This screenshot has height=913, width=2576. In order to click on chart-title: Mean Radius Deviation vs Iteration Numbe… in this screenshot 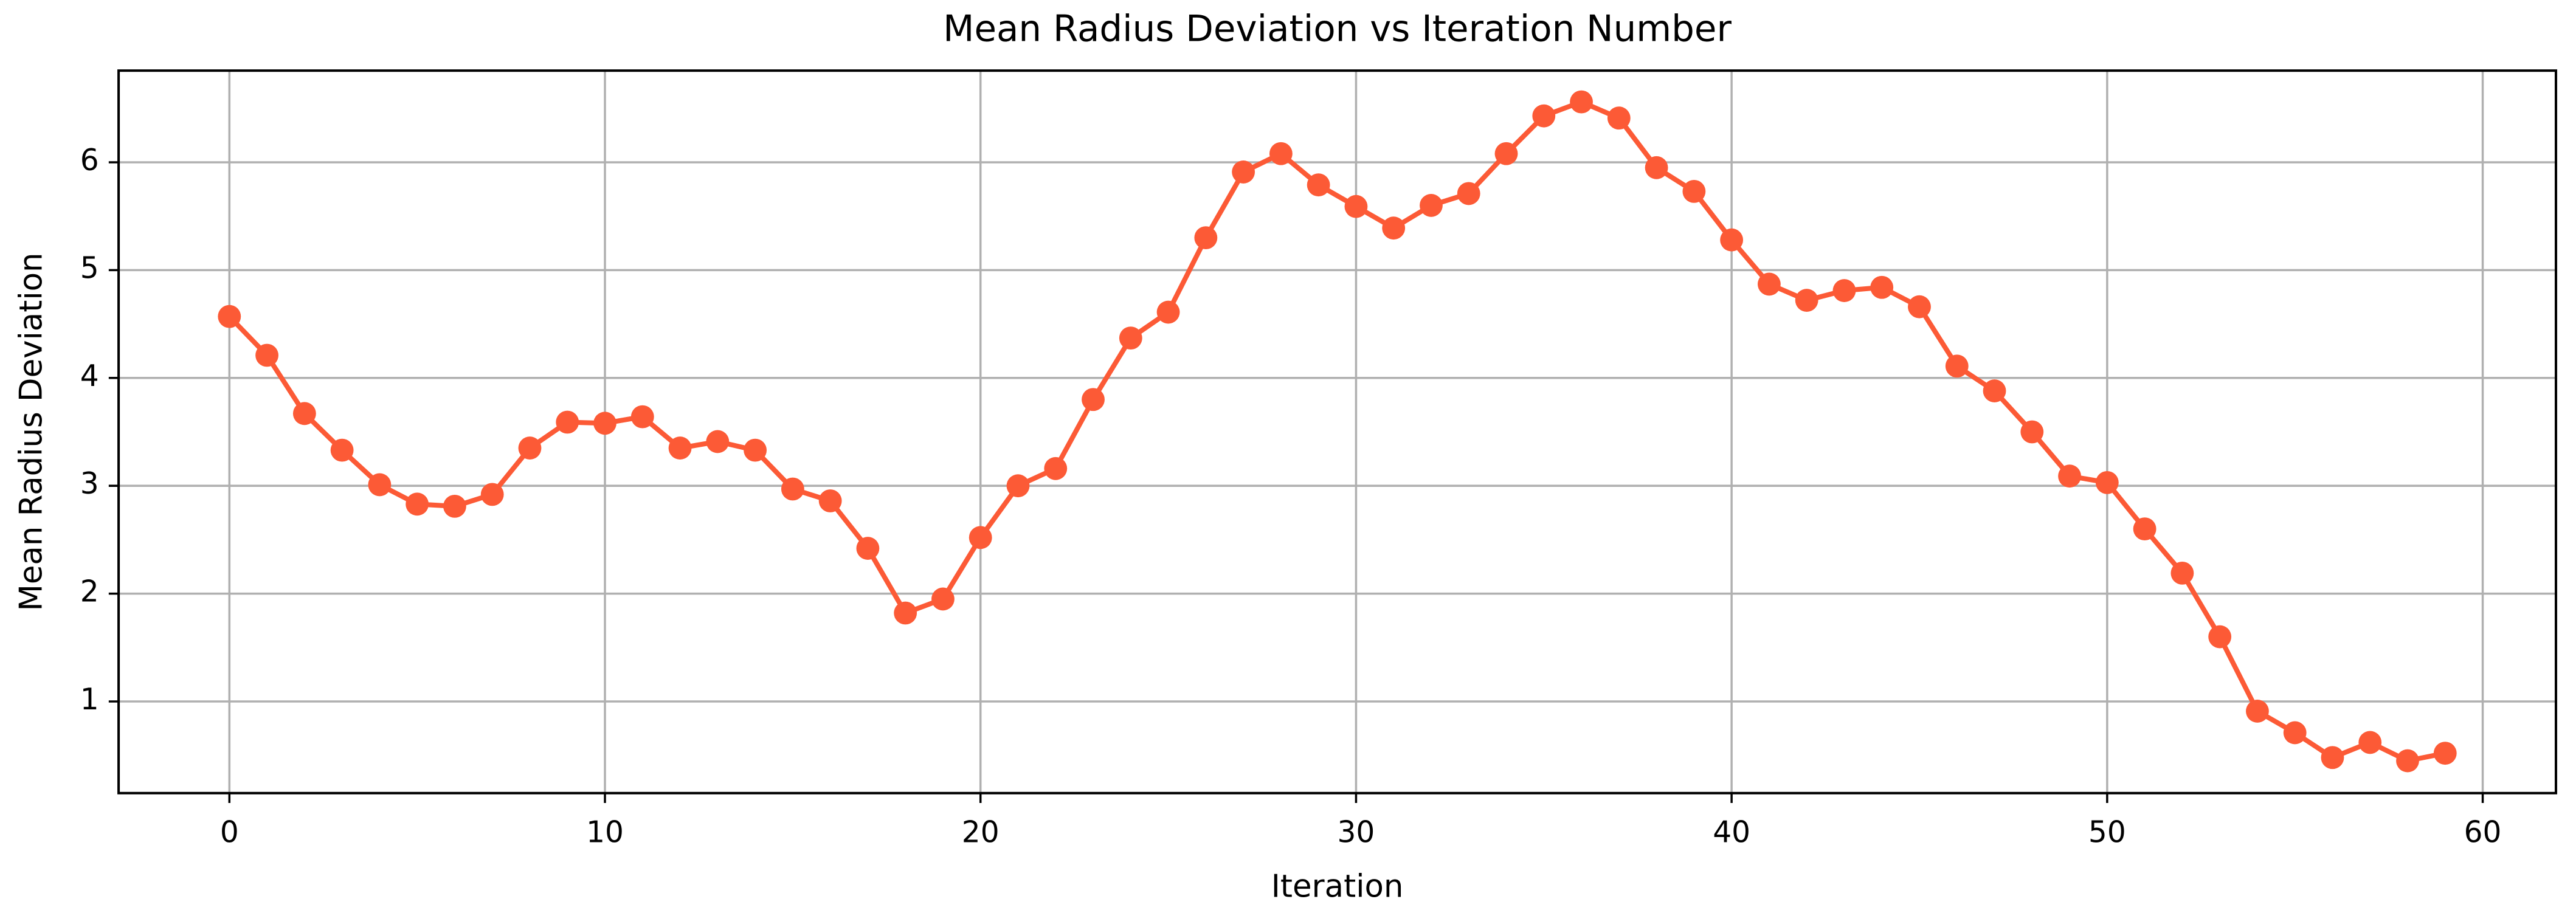, I will do `click(1337, 29)`.